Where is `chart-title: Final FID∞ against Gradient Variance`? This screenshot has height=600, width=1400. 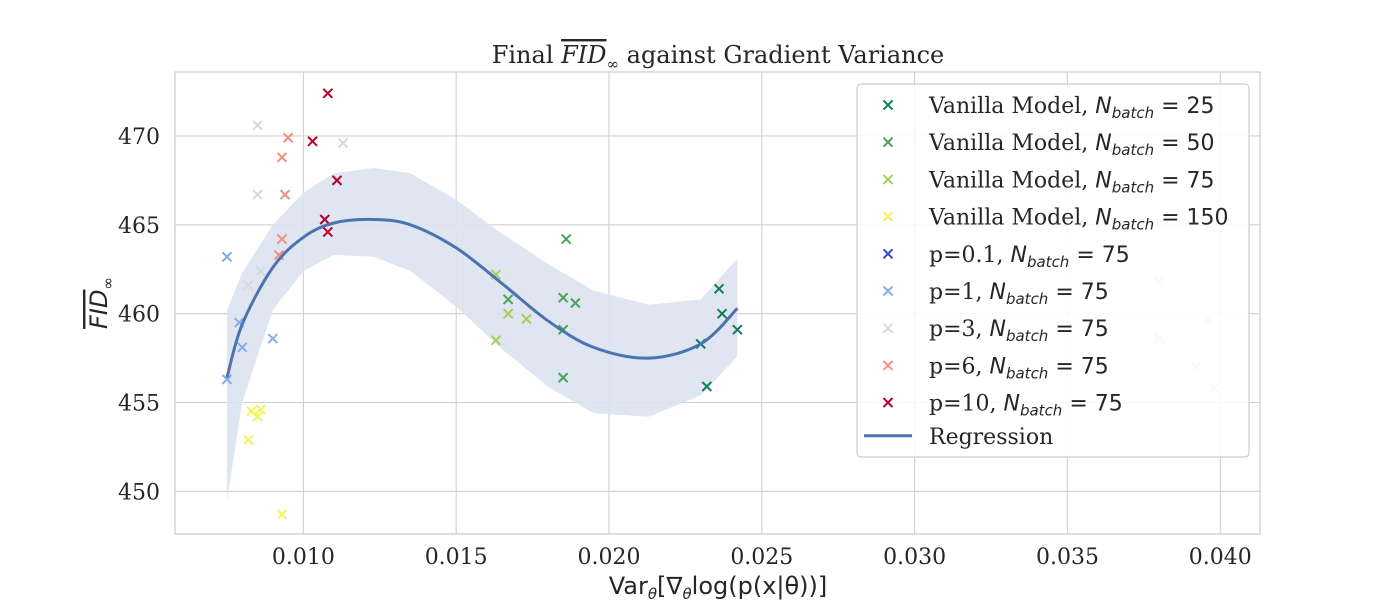 chart-title: Final FID∞ against Gradient Variance is located at coordinates (718, 57).